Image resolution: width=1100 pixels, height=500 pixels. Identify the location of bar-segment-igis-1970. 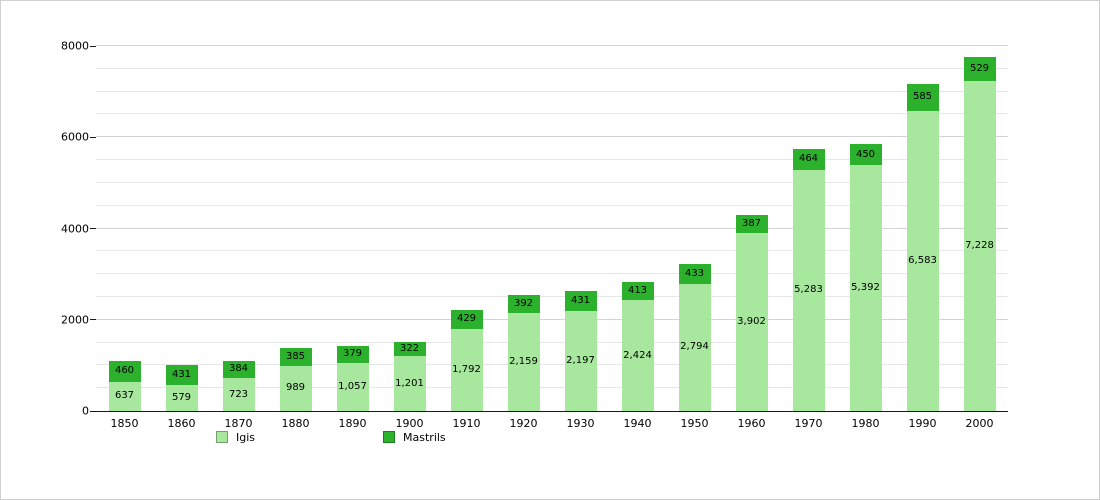
(809, 290).